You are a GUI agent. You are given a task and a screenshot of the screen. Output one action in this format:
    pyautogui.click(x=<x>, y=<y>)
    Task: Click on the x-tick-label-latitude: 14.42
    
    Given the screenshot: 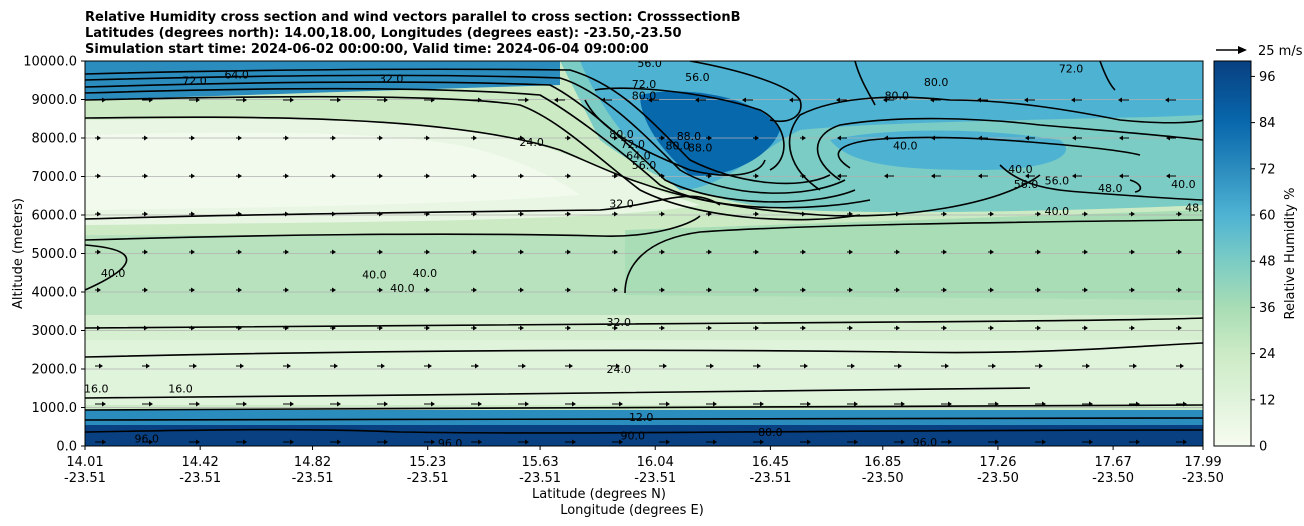 What is the action you would take?
    pyautogui.click(x=200, y=462)
    